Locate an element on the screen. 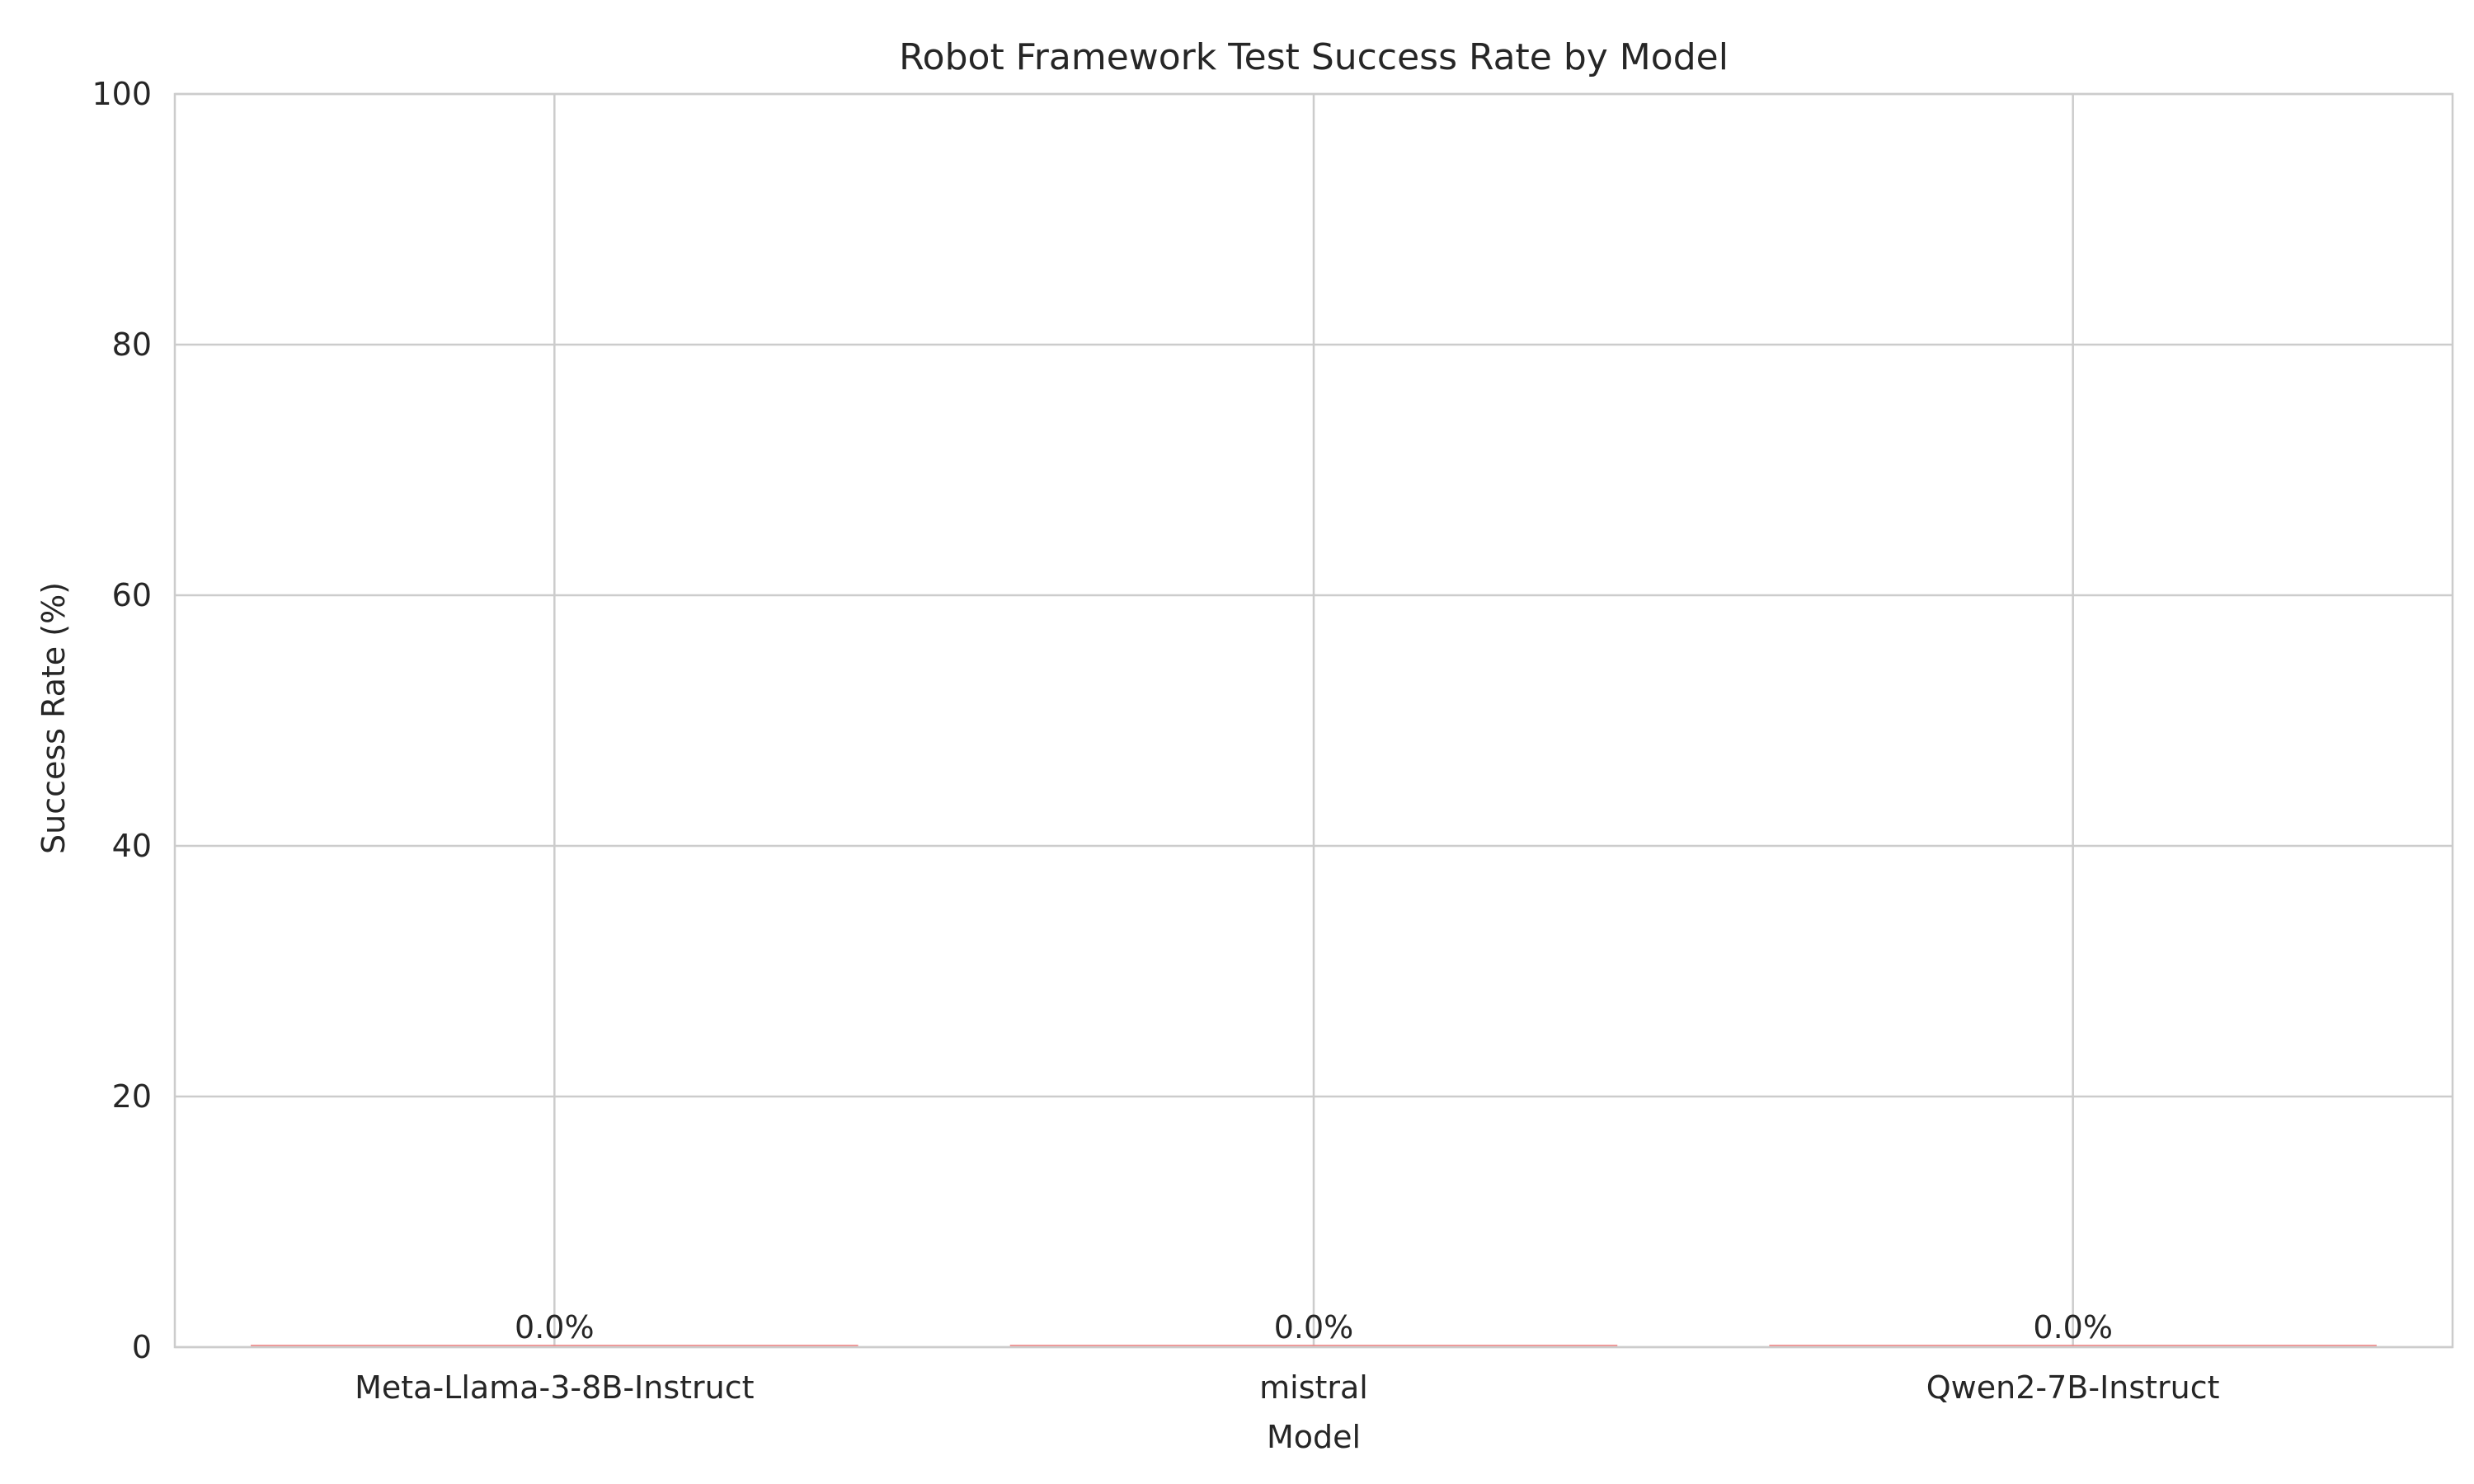 This screenshot has width=2474, height=1484. x-tick-label: mistral is located at coordinates (1313, 1387).